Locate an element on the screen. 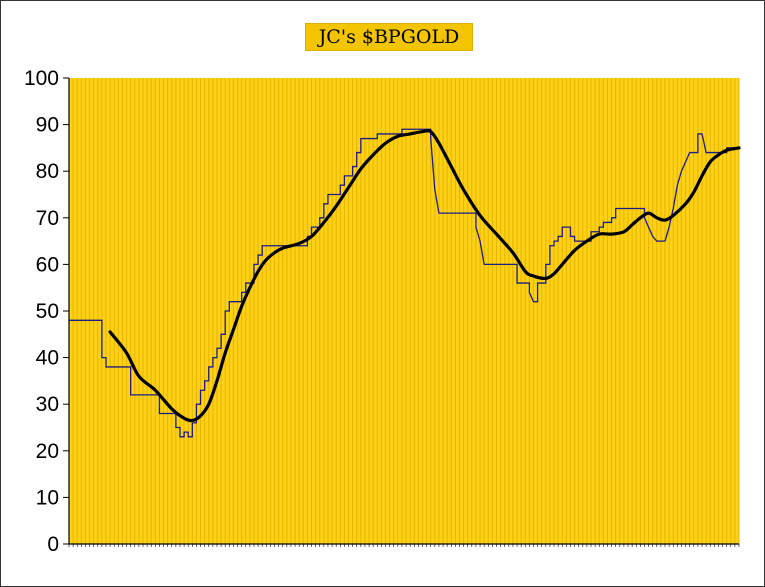  y-axis-ticks: 0 10 20 30 40 50 60 70 80 90 100 is located at coordinates (46, 311).